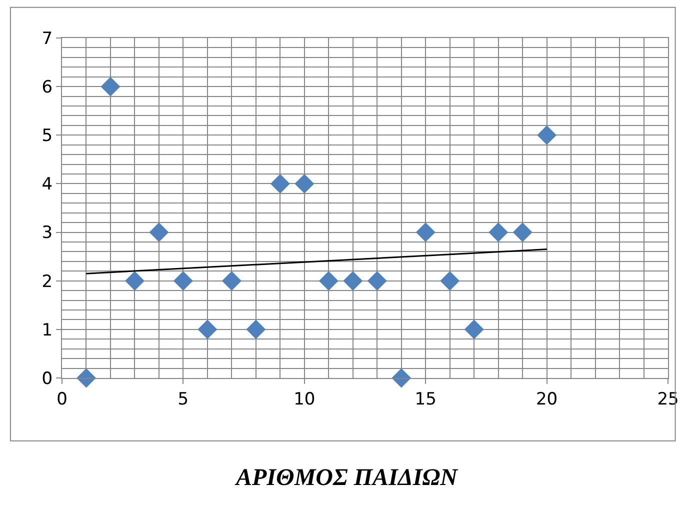 Image resolution: width=691 pixels, height=521 pixels. I want to click on y-tick-label: 3, so click(47, 233).